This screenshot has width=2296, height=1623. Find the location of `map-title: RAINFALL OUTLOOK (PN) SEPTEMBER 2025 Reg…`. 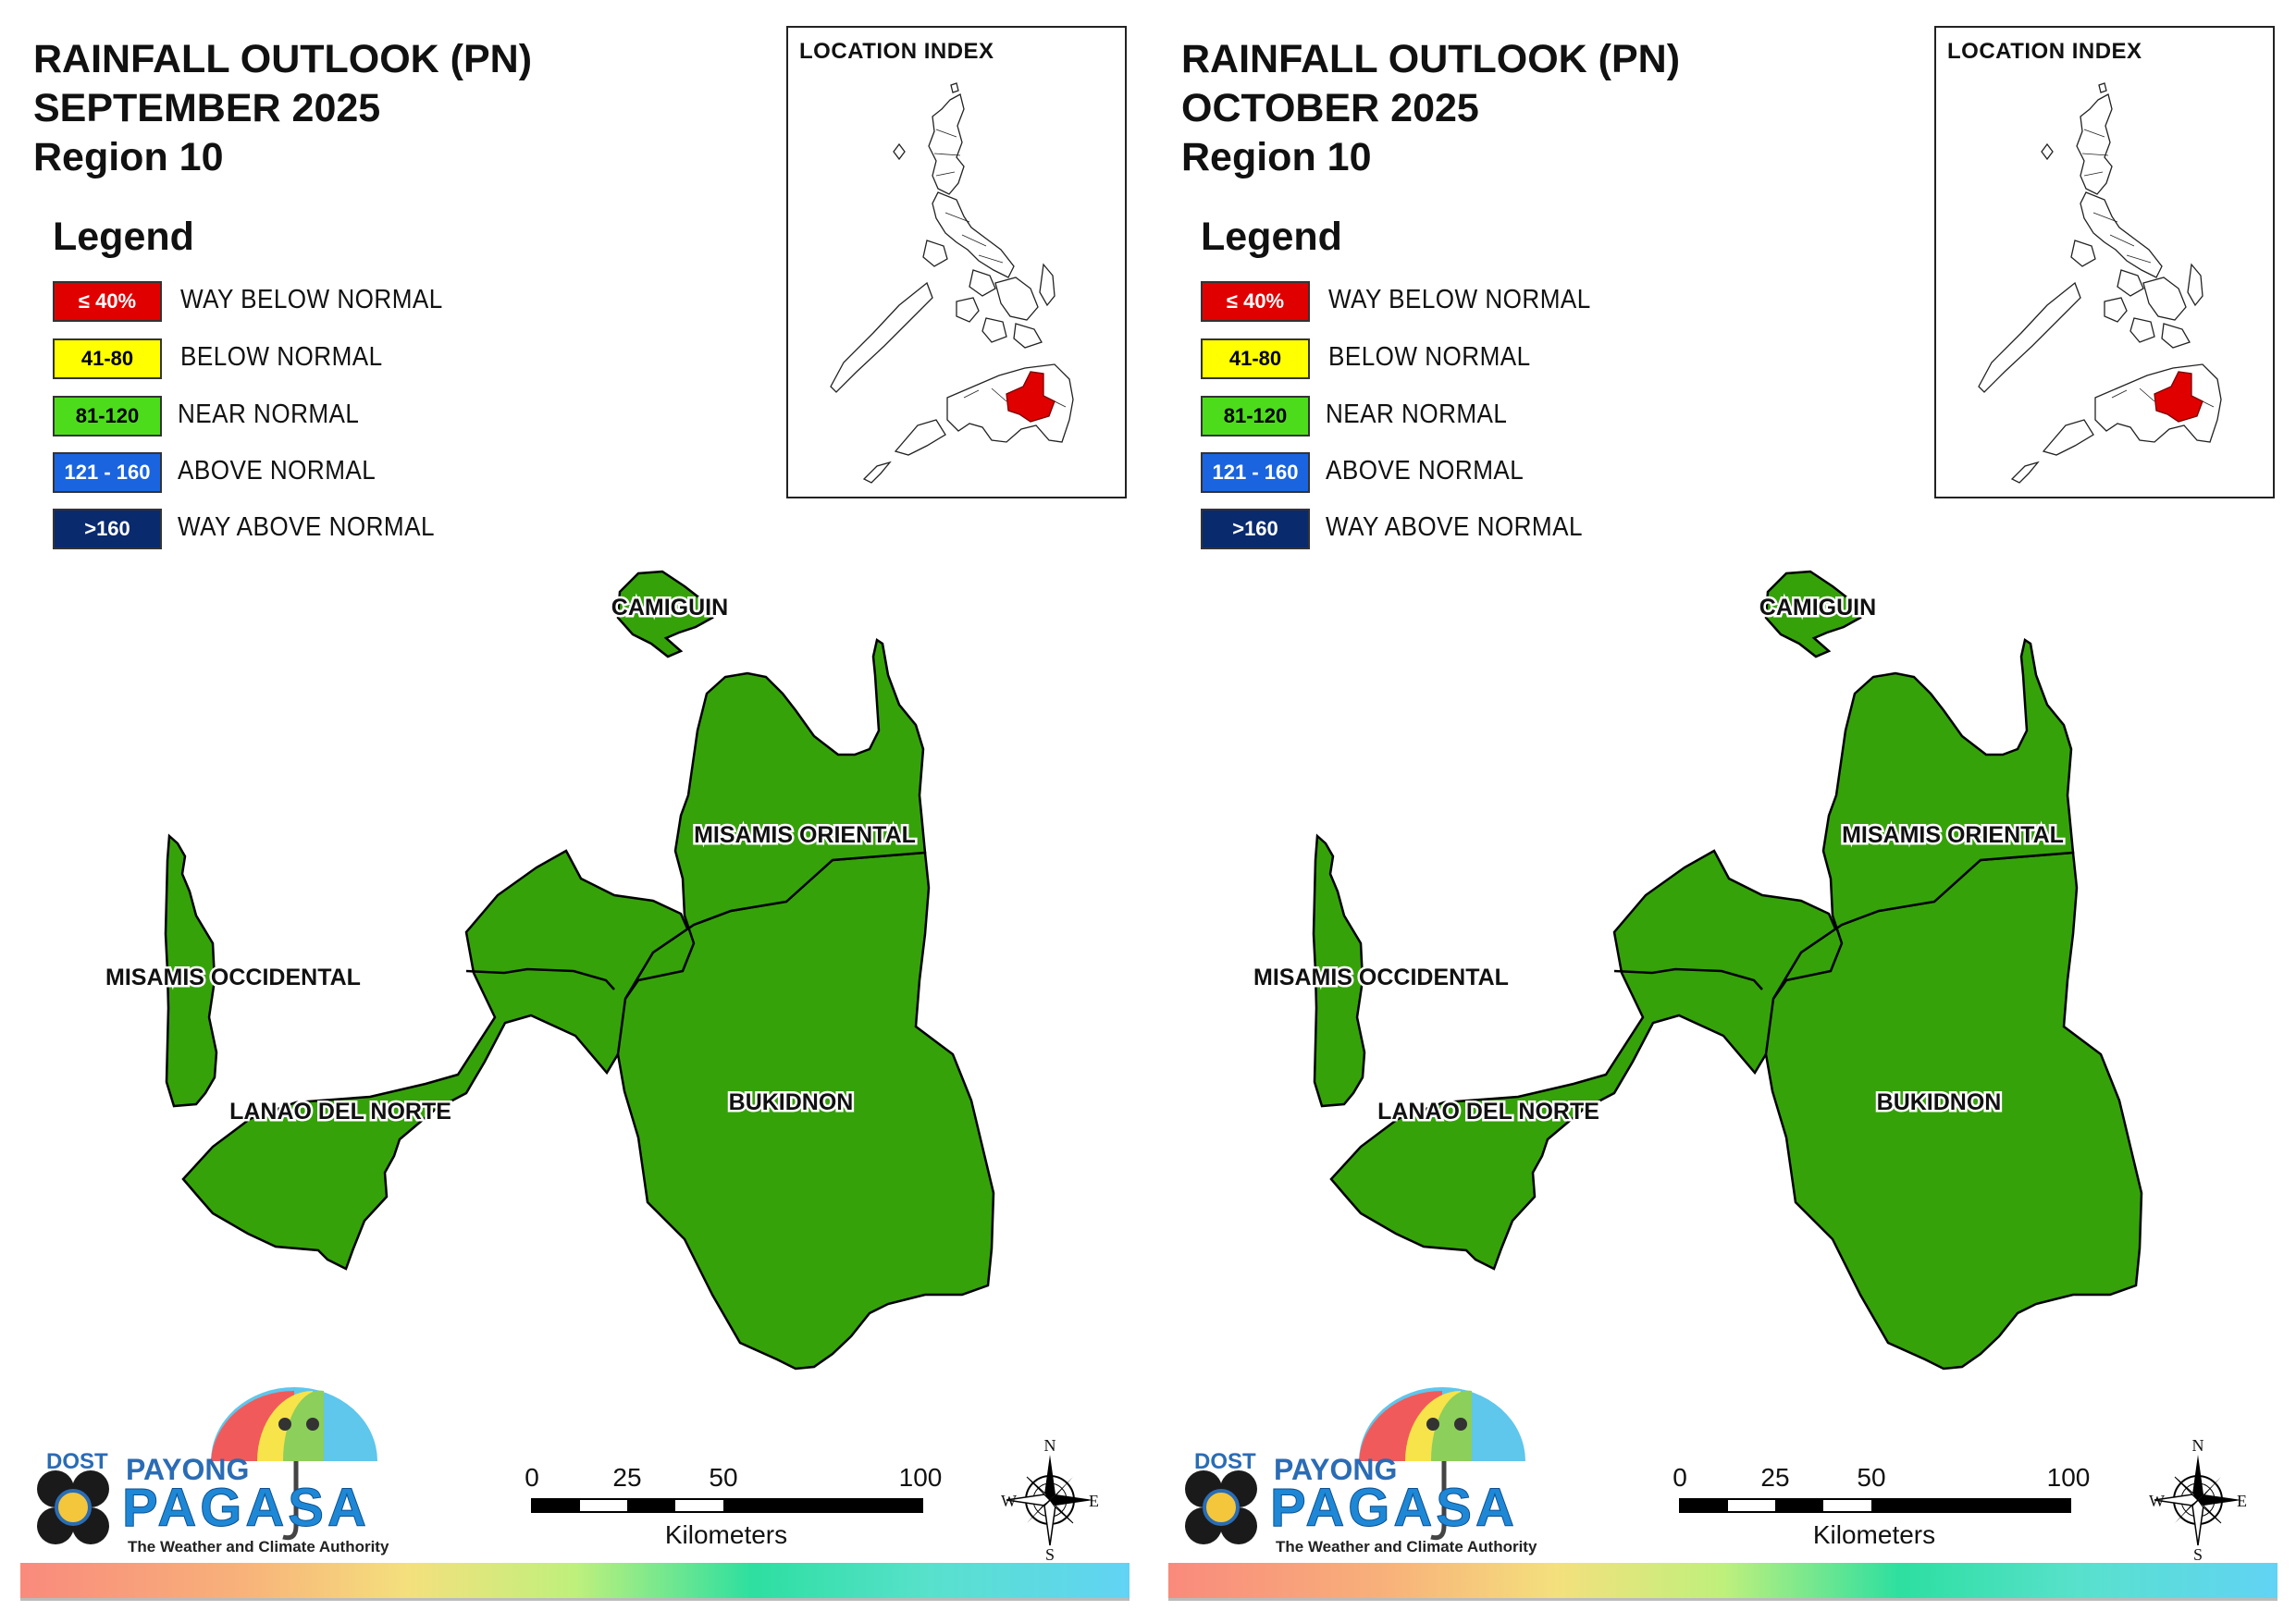

map-title: RAINFALL OUTLOOK (PN) SEPTEMBER 2025 Reg… is located at coordinates (282, 108).